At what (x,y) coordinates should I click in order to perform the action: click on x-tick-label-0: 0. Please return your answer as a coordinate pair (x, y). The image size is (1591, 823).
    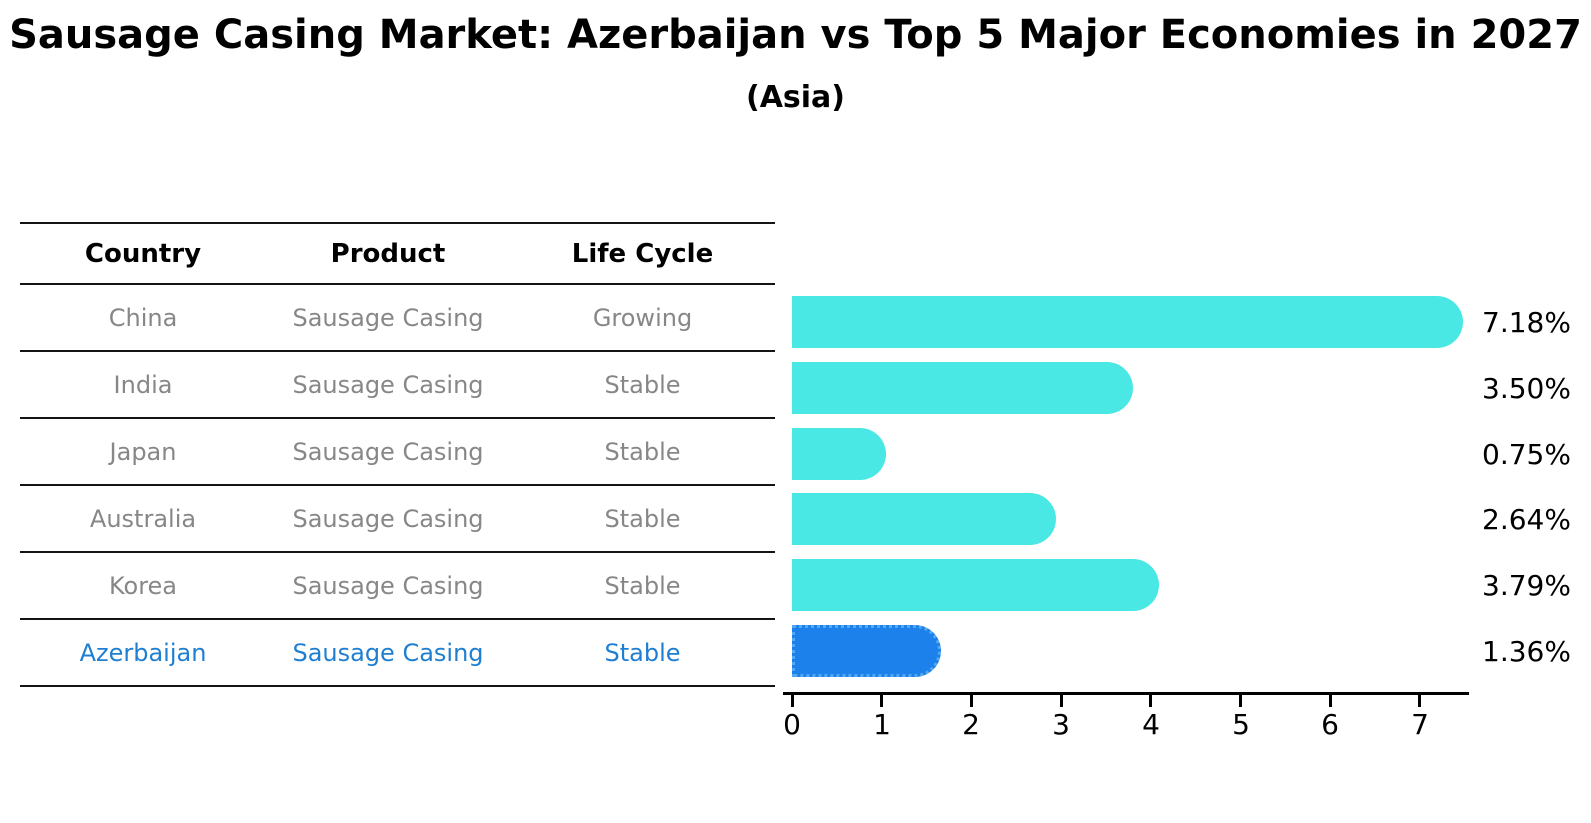
    Looking at the image, I should click on (792, 724).